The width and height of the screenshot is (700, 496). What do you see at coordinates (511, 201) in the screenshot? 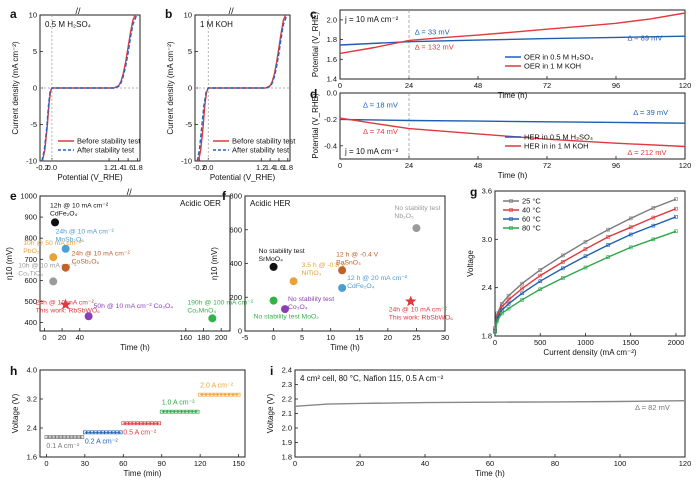
I see `legend-marker` at bounding box center [511, 201].